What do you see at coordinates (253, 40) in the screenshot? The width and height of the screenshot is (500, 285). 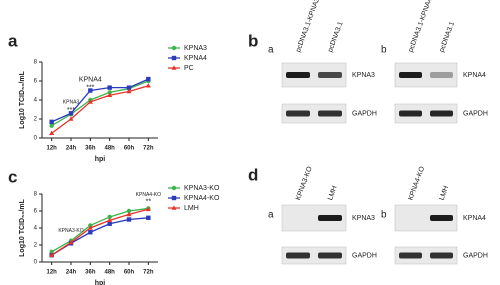 I see `panel-letter: b` at bounding box center [253, 40].